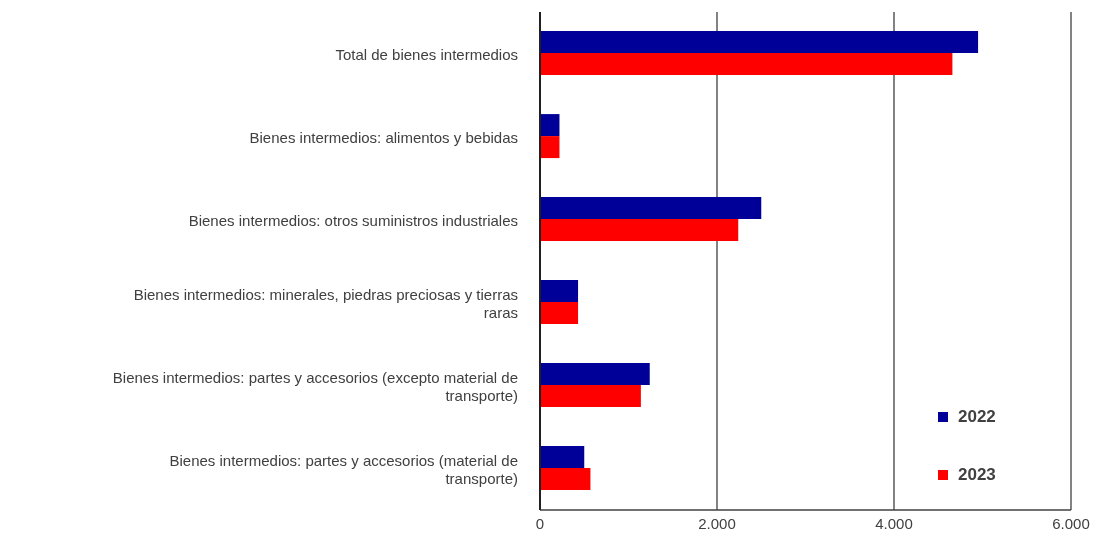 This screenshot has height=539, width=1099. What do you see at coordinates (426, 53) in the screenshot?
I see `y-tick-label: Total de bienes intermedios` at bounding box center [426, 53].